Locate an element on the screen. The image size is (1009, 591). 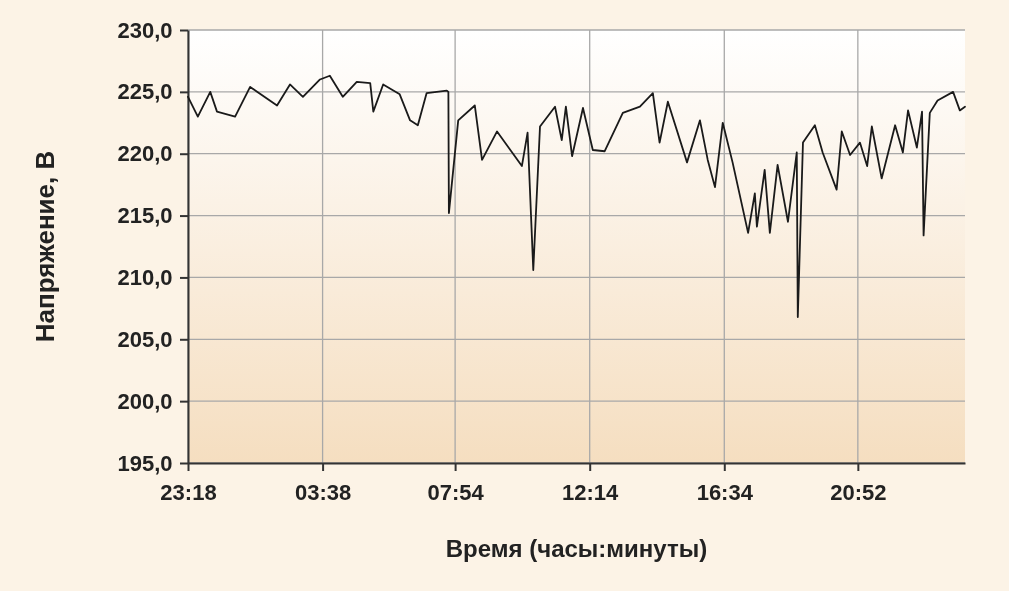
x-axis-title: Время (часы:минуты) is located at coordinates (576, 548).